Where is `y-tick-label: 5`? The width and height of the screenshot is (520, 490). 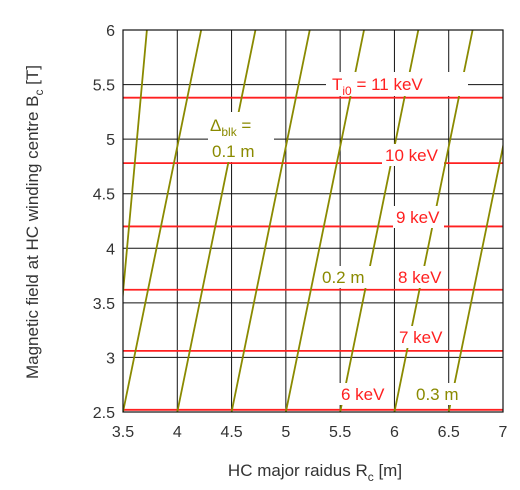 y-tick-label: 5 is located at coordinates (110, 140).